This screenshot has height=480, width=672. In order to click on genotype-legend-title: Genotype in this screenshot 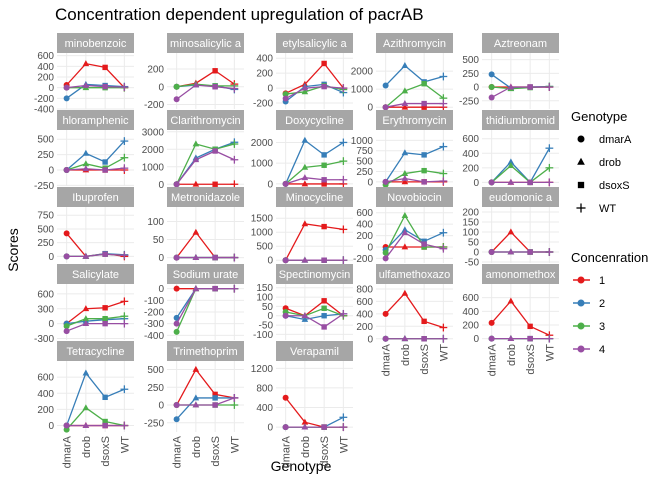, I will do `click(599, 116)`.